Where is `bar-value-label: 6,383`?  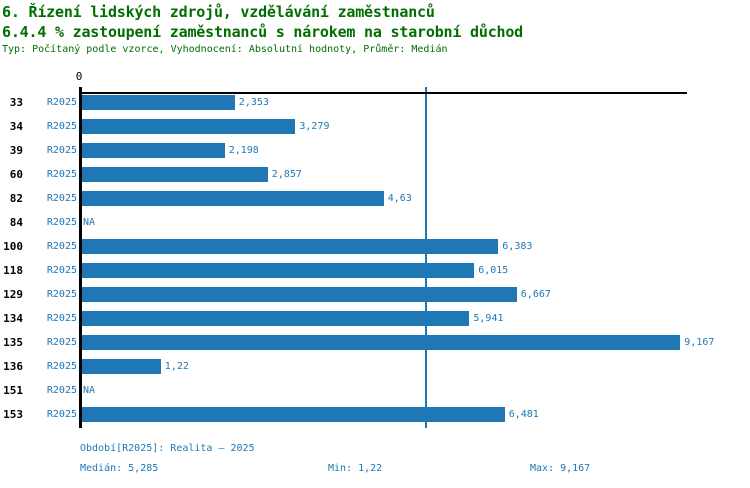
bar-value-label: 6,383 is located at coordinates (517, 246).